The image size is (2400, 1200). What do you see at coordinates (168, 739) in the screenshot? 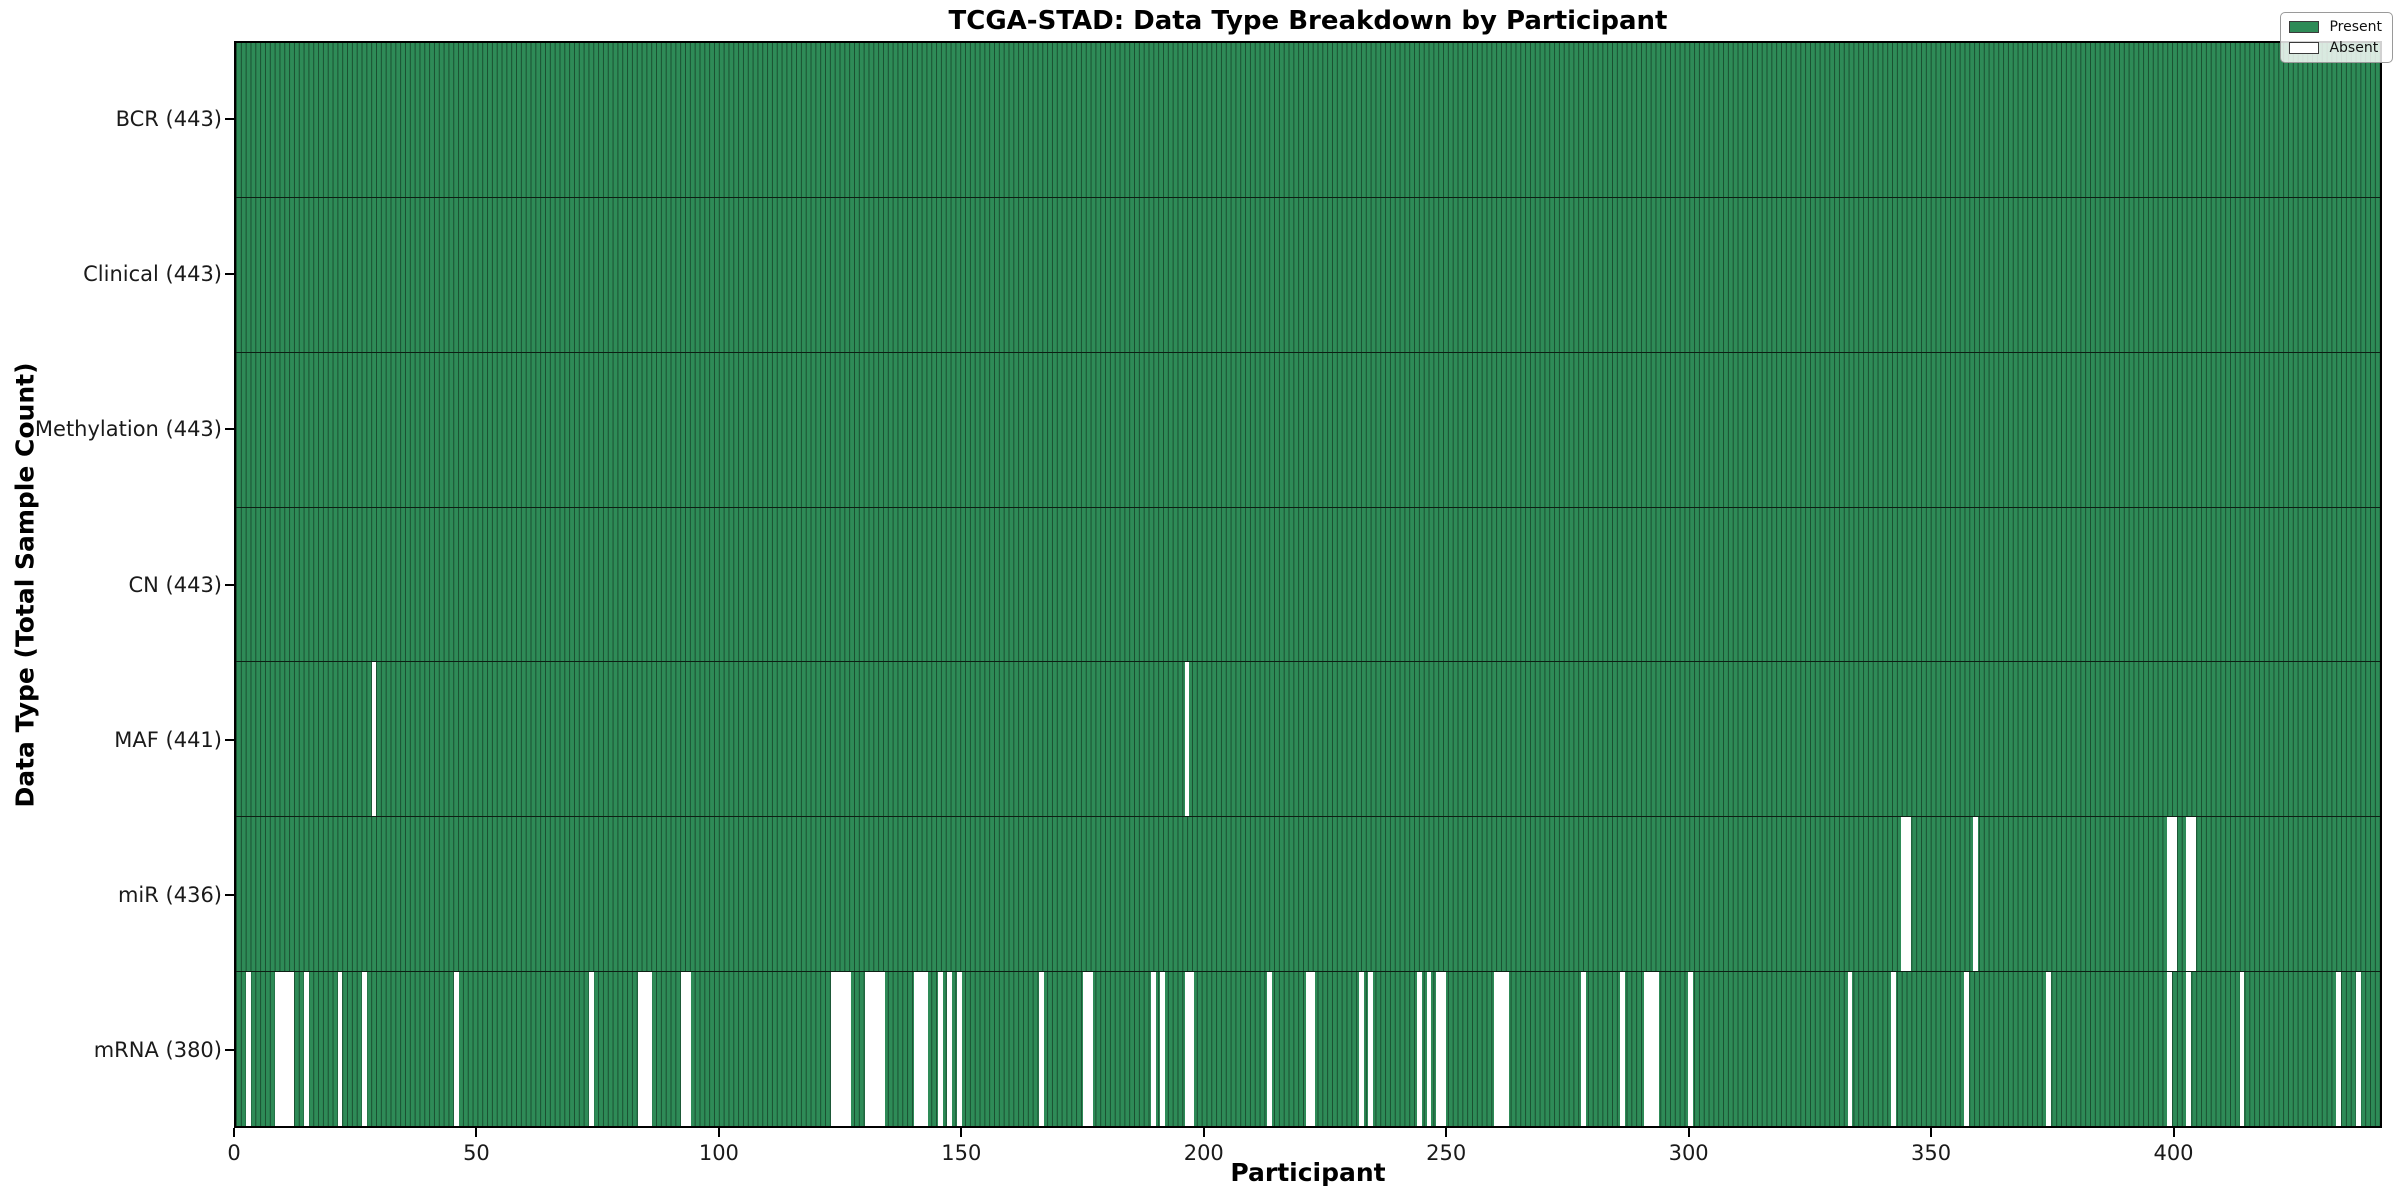
I see `y-tick-label-maf: MAF (441)` at bounding box center [168, 739].